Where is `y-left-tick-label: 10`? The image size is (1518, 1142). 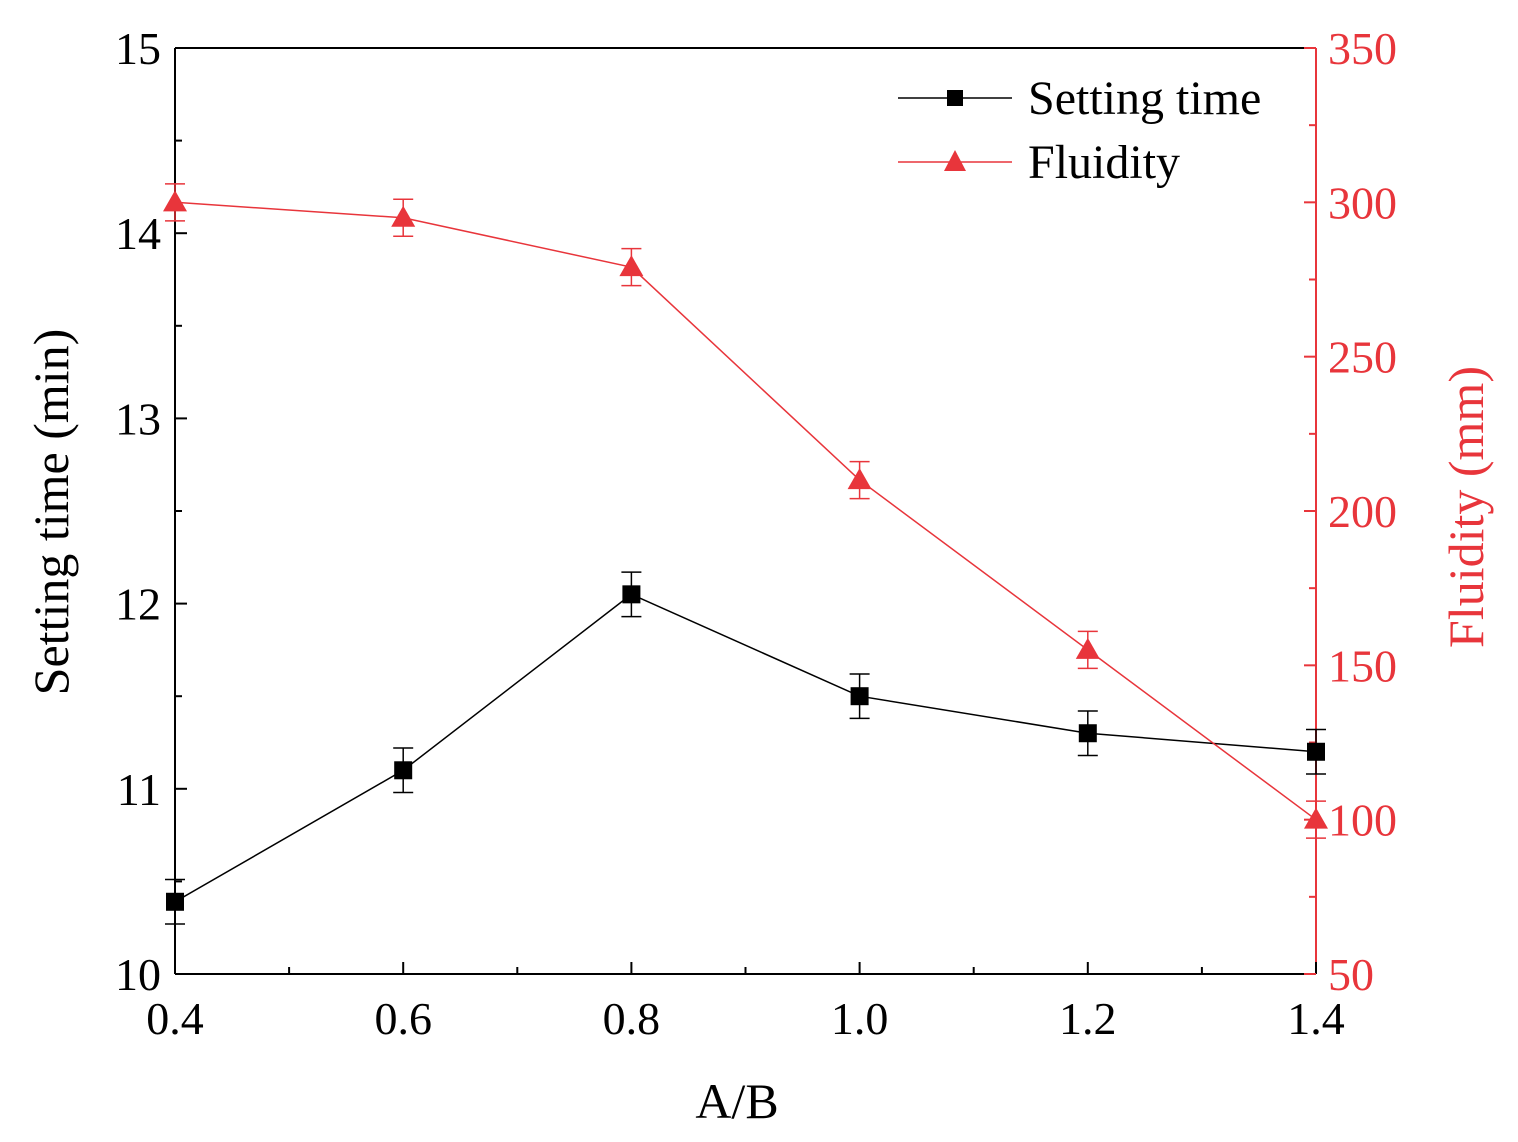 y-left-tick-label: 10 is located at coordinates (138, 974).